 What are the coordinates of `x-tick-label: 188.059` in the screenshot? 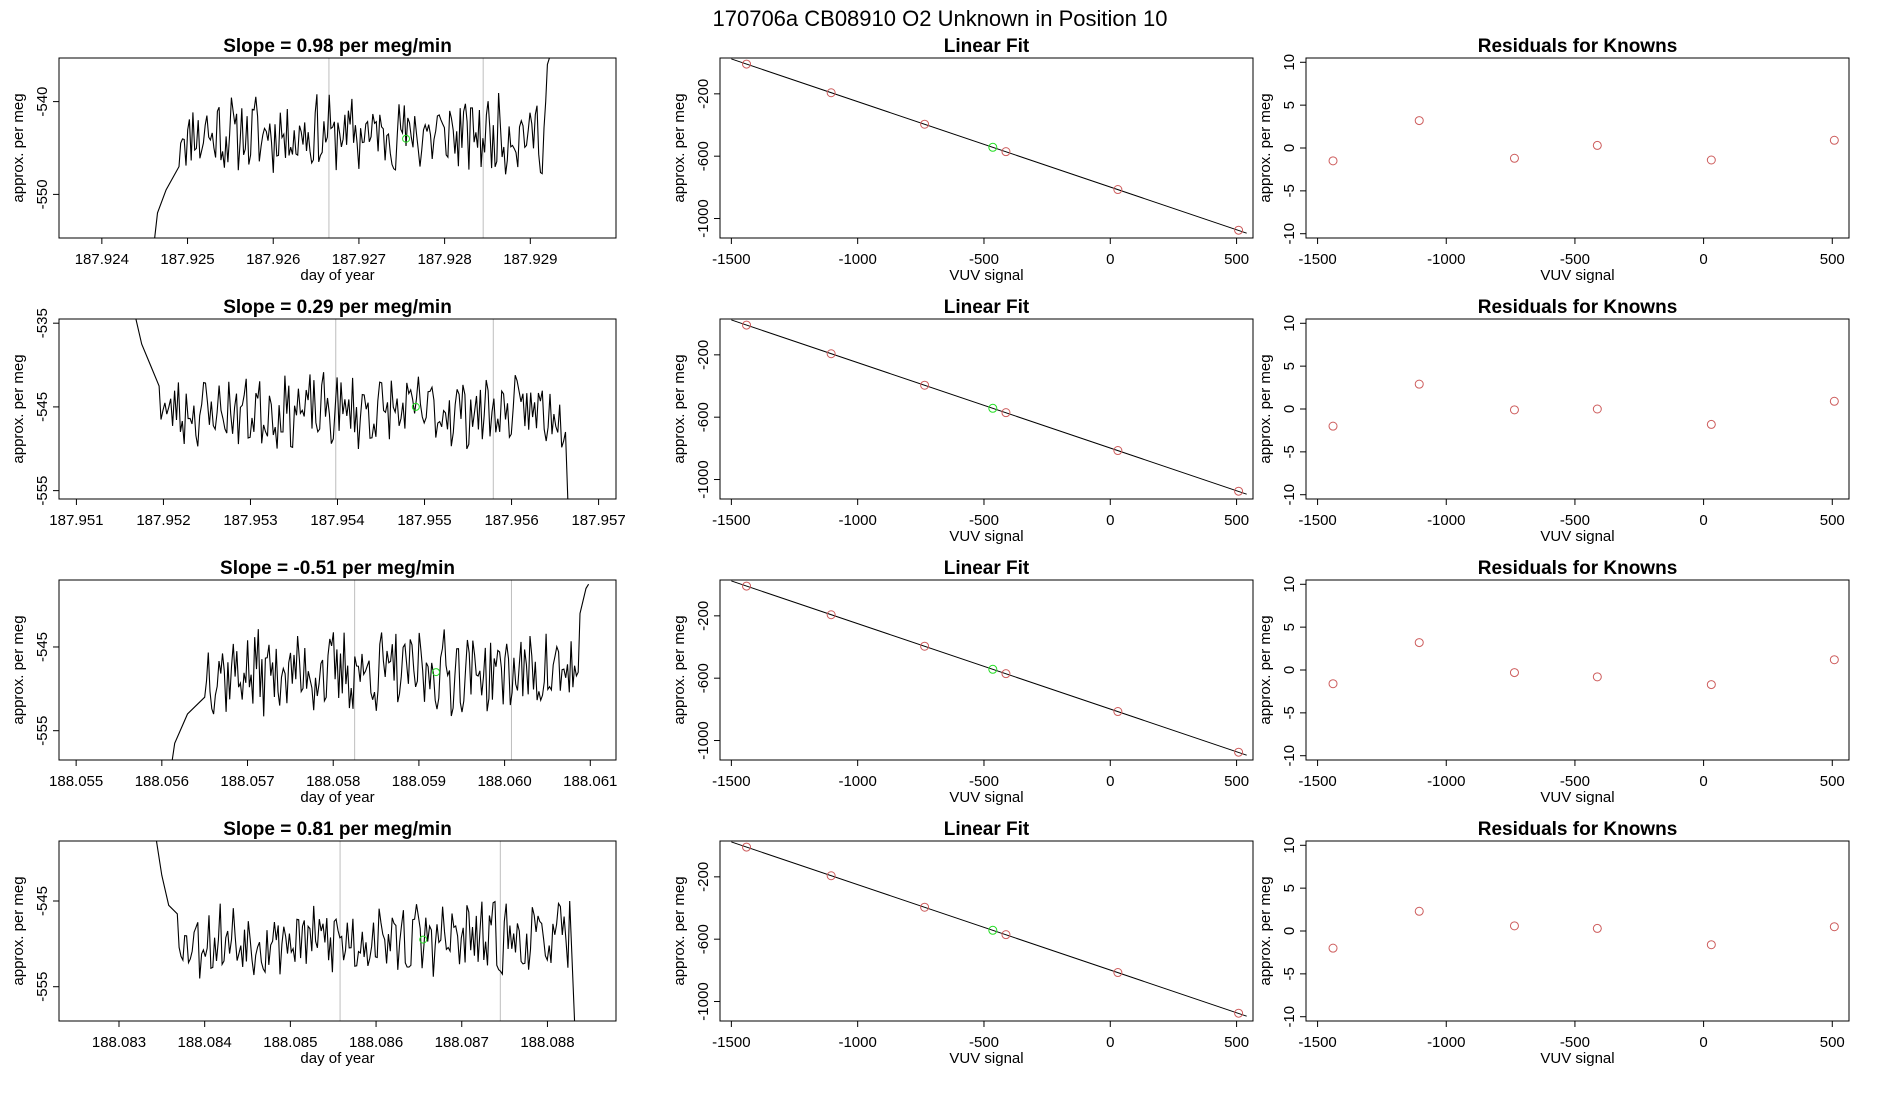 It's located at (419, 781).